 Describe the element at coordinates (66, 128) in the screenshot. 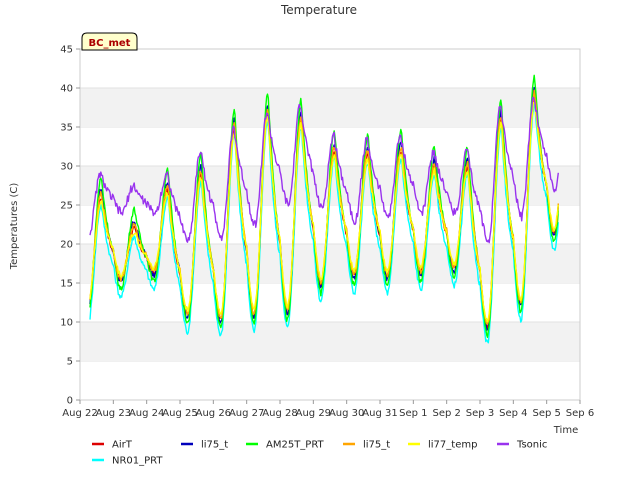

I see `y-tick-label: 35` at that location.